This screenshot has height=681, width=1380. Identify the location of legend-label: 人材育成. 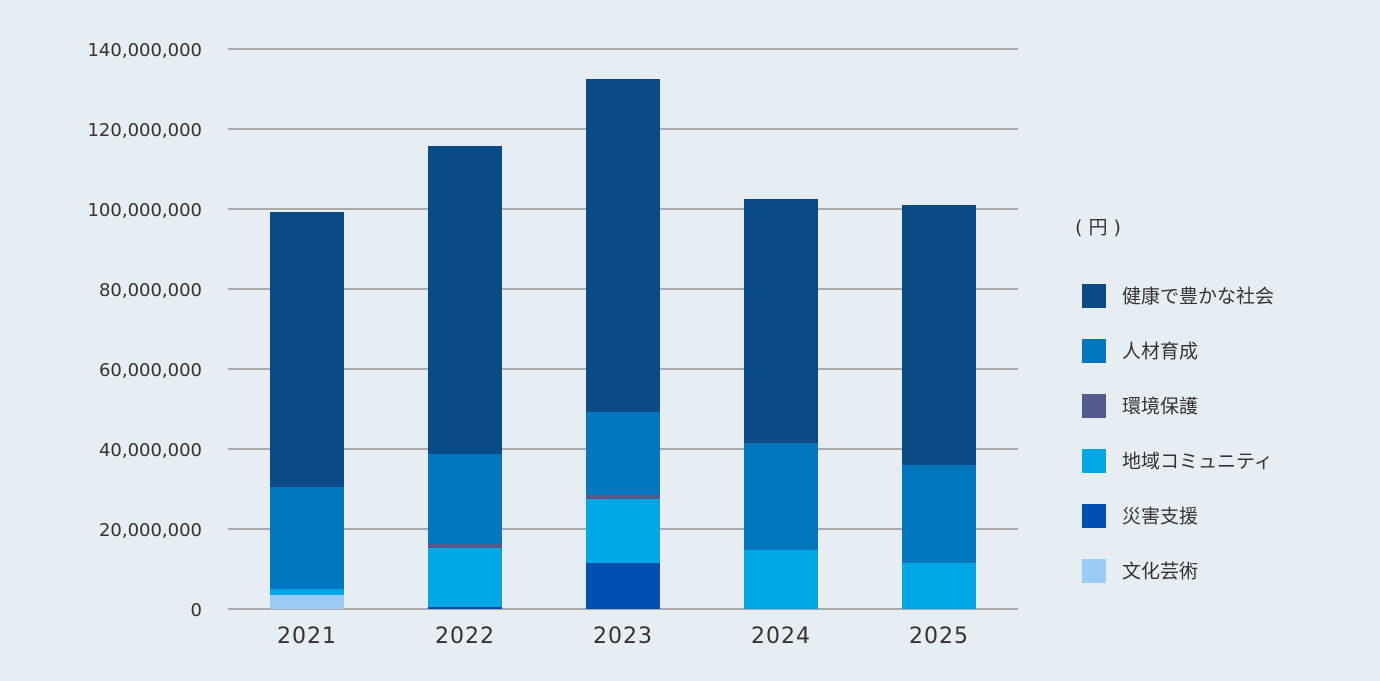
(1160, 352).